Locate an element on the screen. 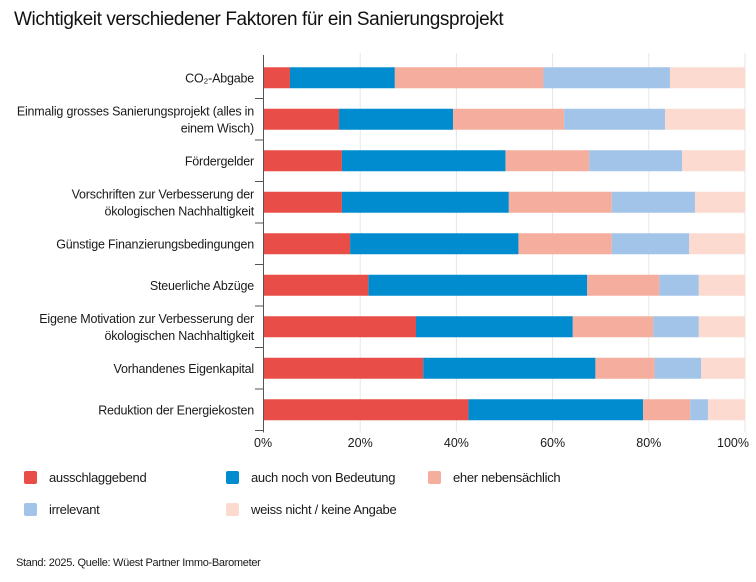 This screenshot has width=756, height=582. legend-item: irrelevant is located at coordinates (62, 509).